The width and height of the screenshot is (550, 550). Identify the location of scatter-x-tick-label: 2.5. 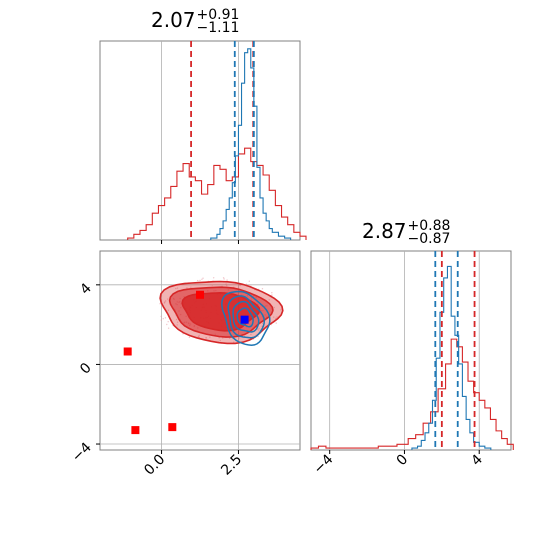
(231, 465).